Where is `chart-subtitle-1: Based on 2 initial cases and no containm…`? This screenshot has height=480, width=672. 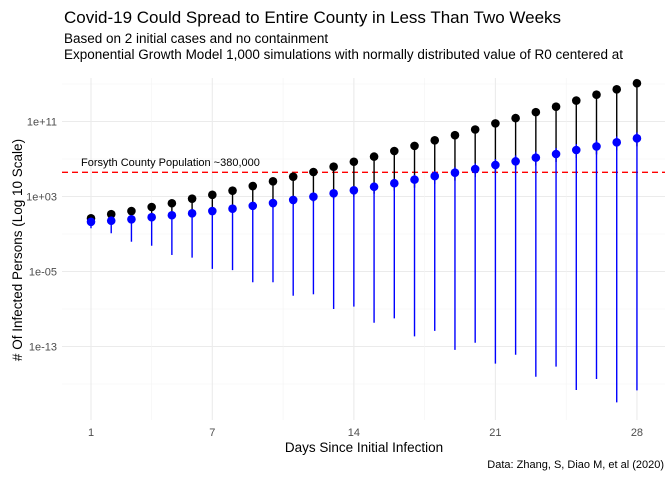
chart-subtitle-1: Based on 2 initial cases and no containm… is located at coordinates (196, 38).